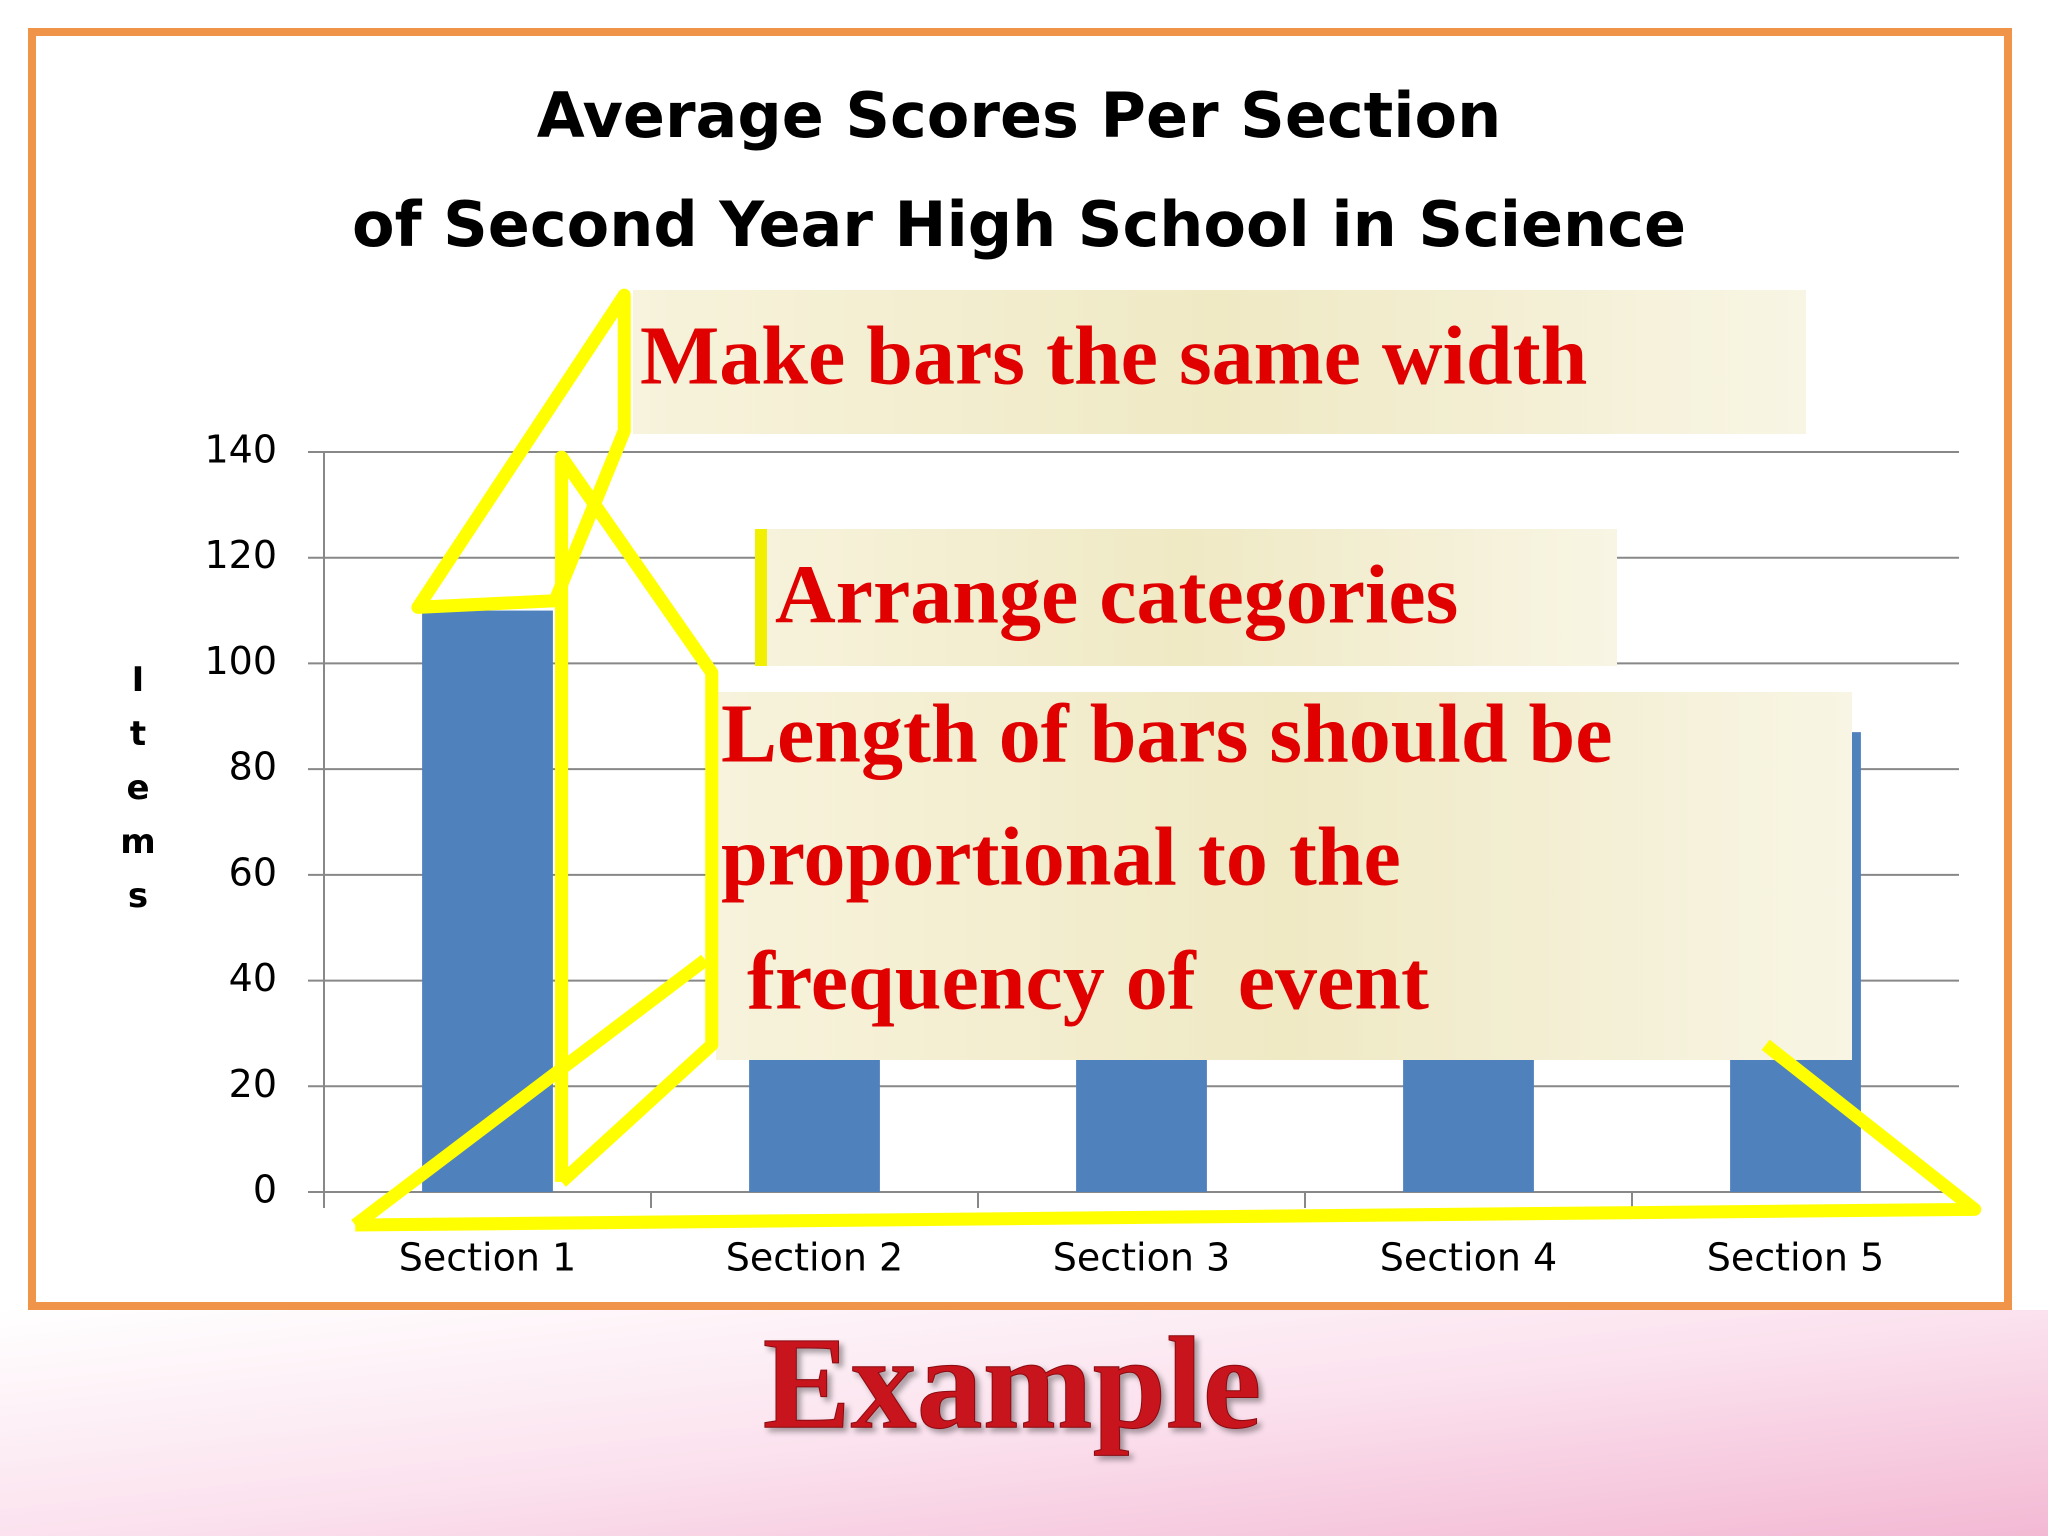 The height and width of the screenshot is (1536, 2048). I want to click on x-tick-label: Section 5, so click(1795, 1258).